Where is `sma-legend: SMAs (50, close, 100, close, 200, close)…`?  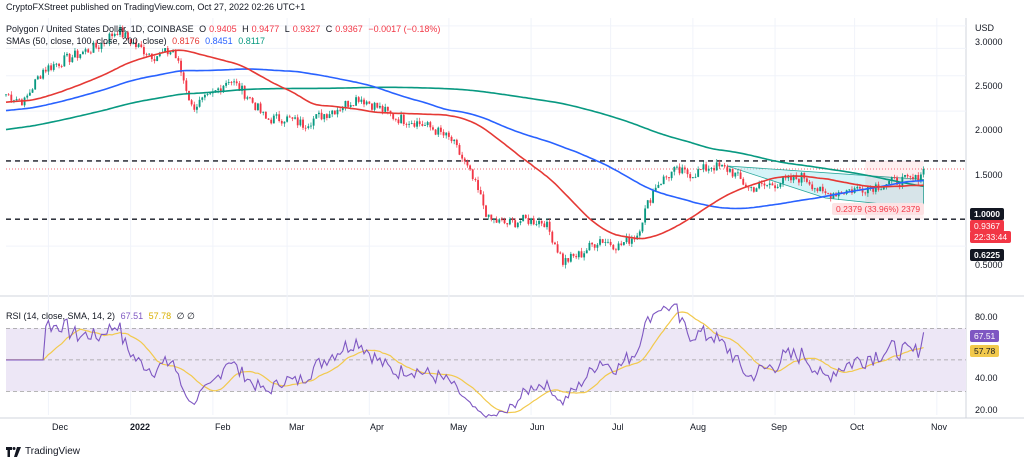 sma-legend: SMAs (50, close, 100, close, 200, close)… is located at coordinates (137, 41).